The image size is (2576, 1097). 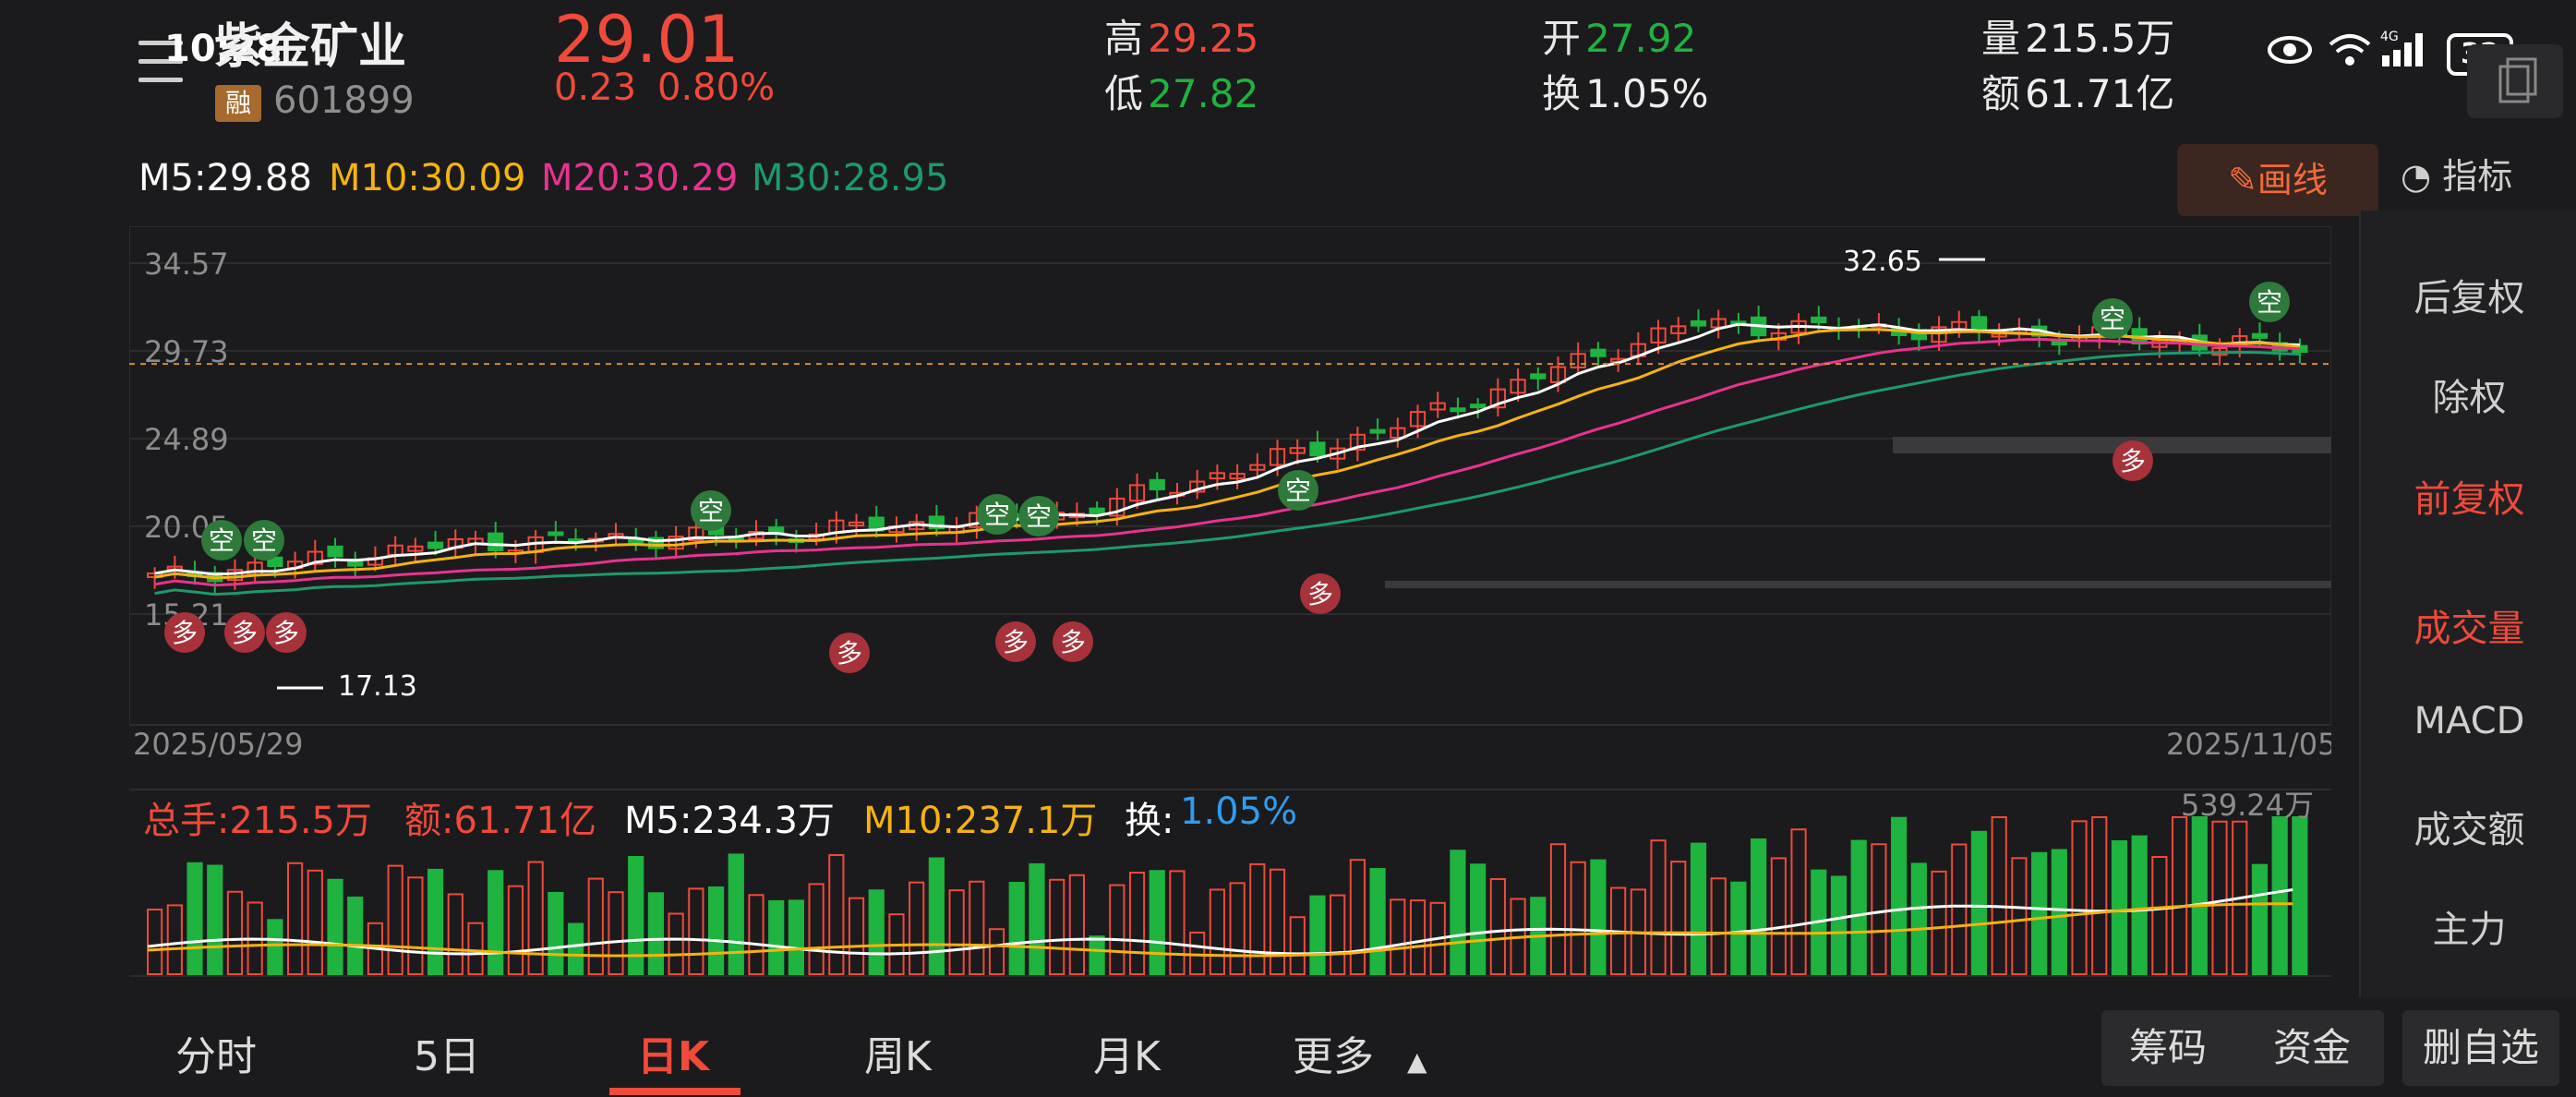 I want to click on tab-weekly-k: 周K, so click(x=898, y=1056).